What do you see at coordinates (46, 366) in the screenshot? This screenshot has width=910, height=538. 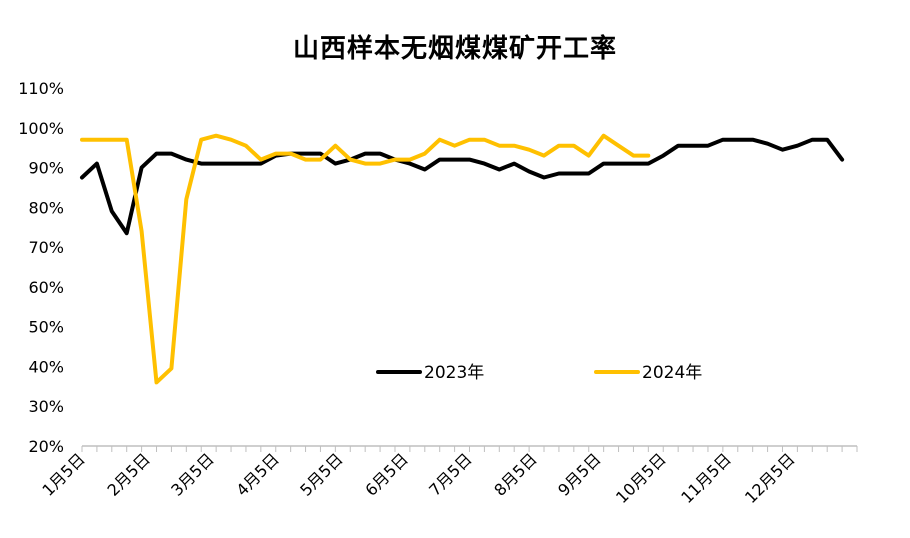 I see `y-tick-label: 40%` at bounding box center [46, 366].